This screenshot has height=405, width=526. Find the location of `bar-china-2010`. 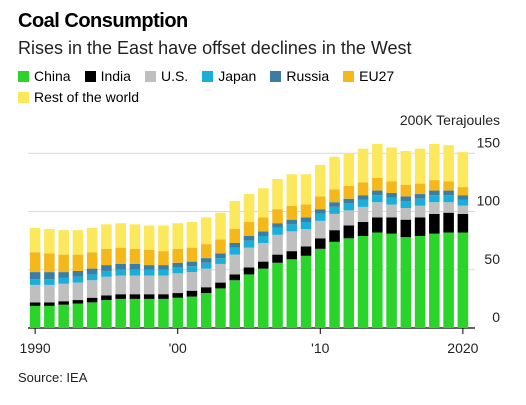

bar-china-2010 is located at coordinates (320, 288).